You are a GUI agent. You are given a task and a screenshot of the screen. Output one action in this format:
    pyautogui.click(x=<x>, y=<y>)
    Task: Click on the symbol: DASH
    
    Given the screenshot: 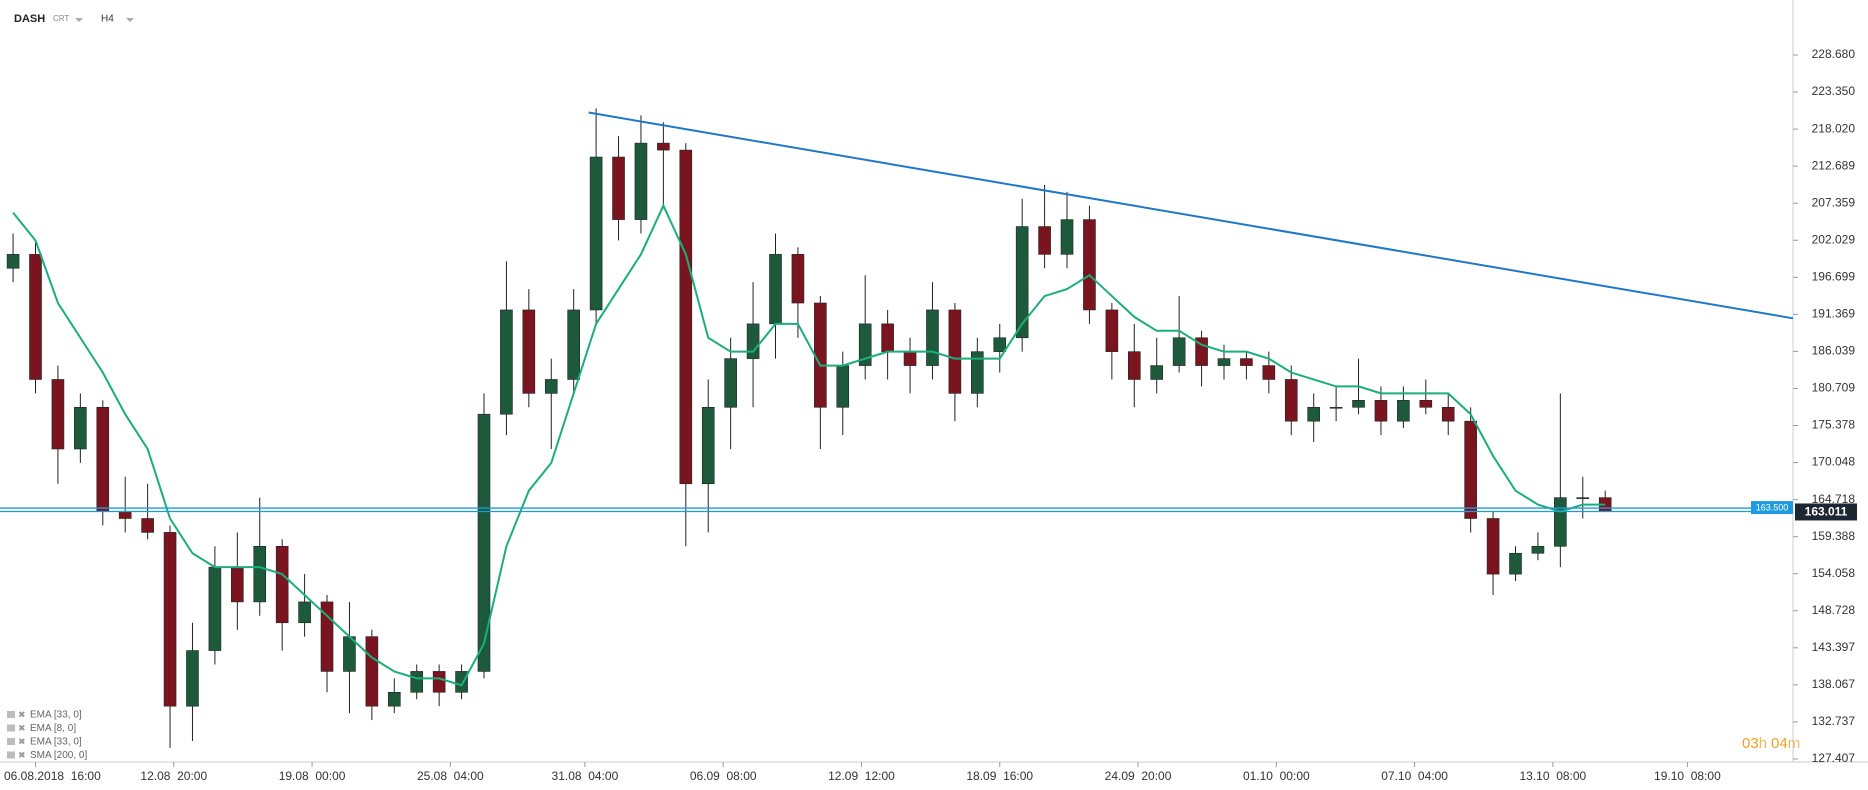 What is the action you would take?
    pyautogui.click(x=29, y=19)
    